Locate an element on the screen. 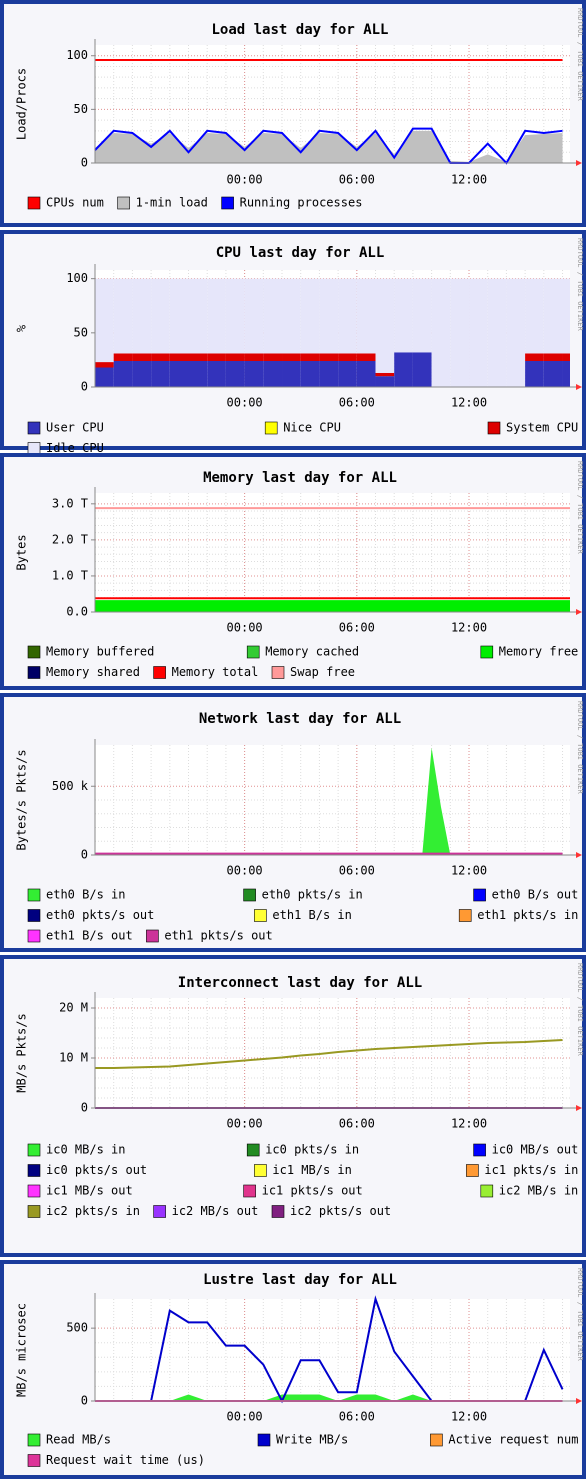 This screenshot has height=1479, width=586. y-tick-label: 10 M is located at coordinates (73, 1058).